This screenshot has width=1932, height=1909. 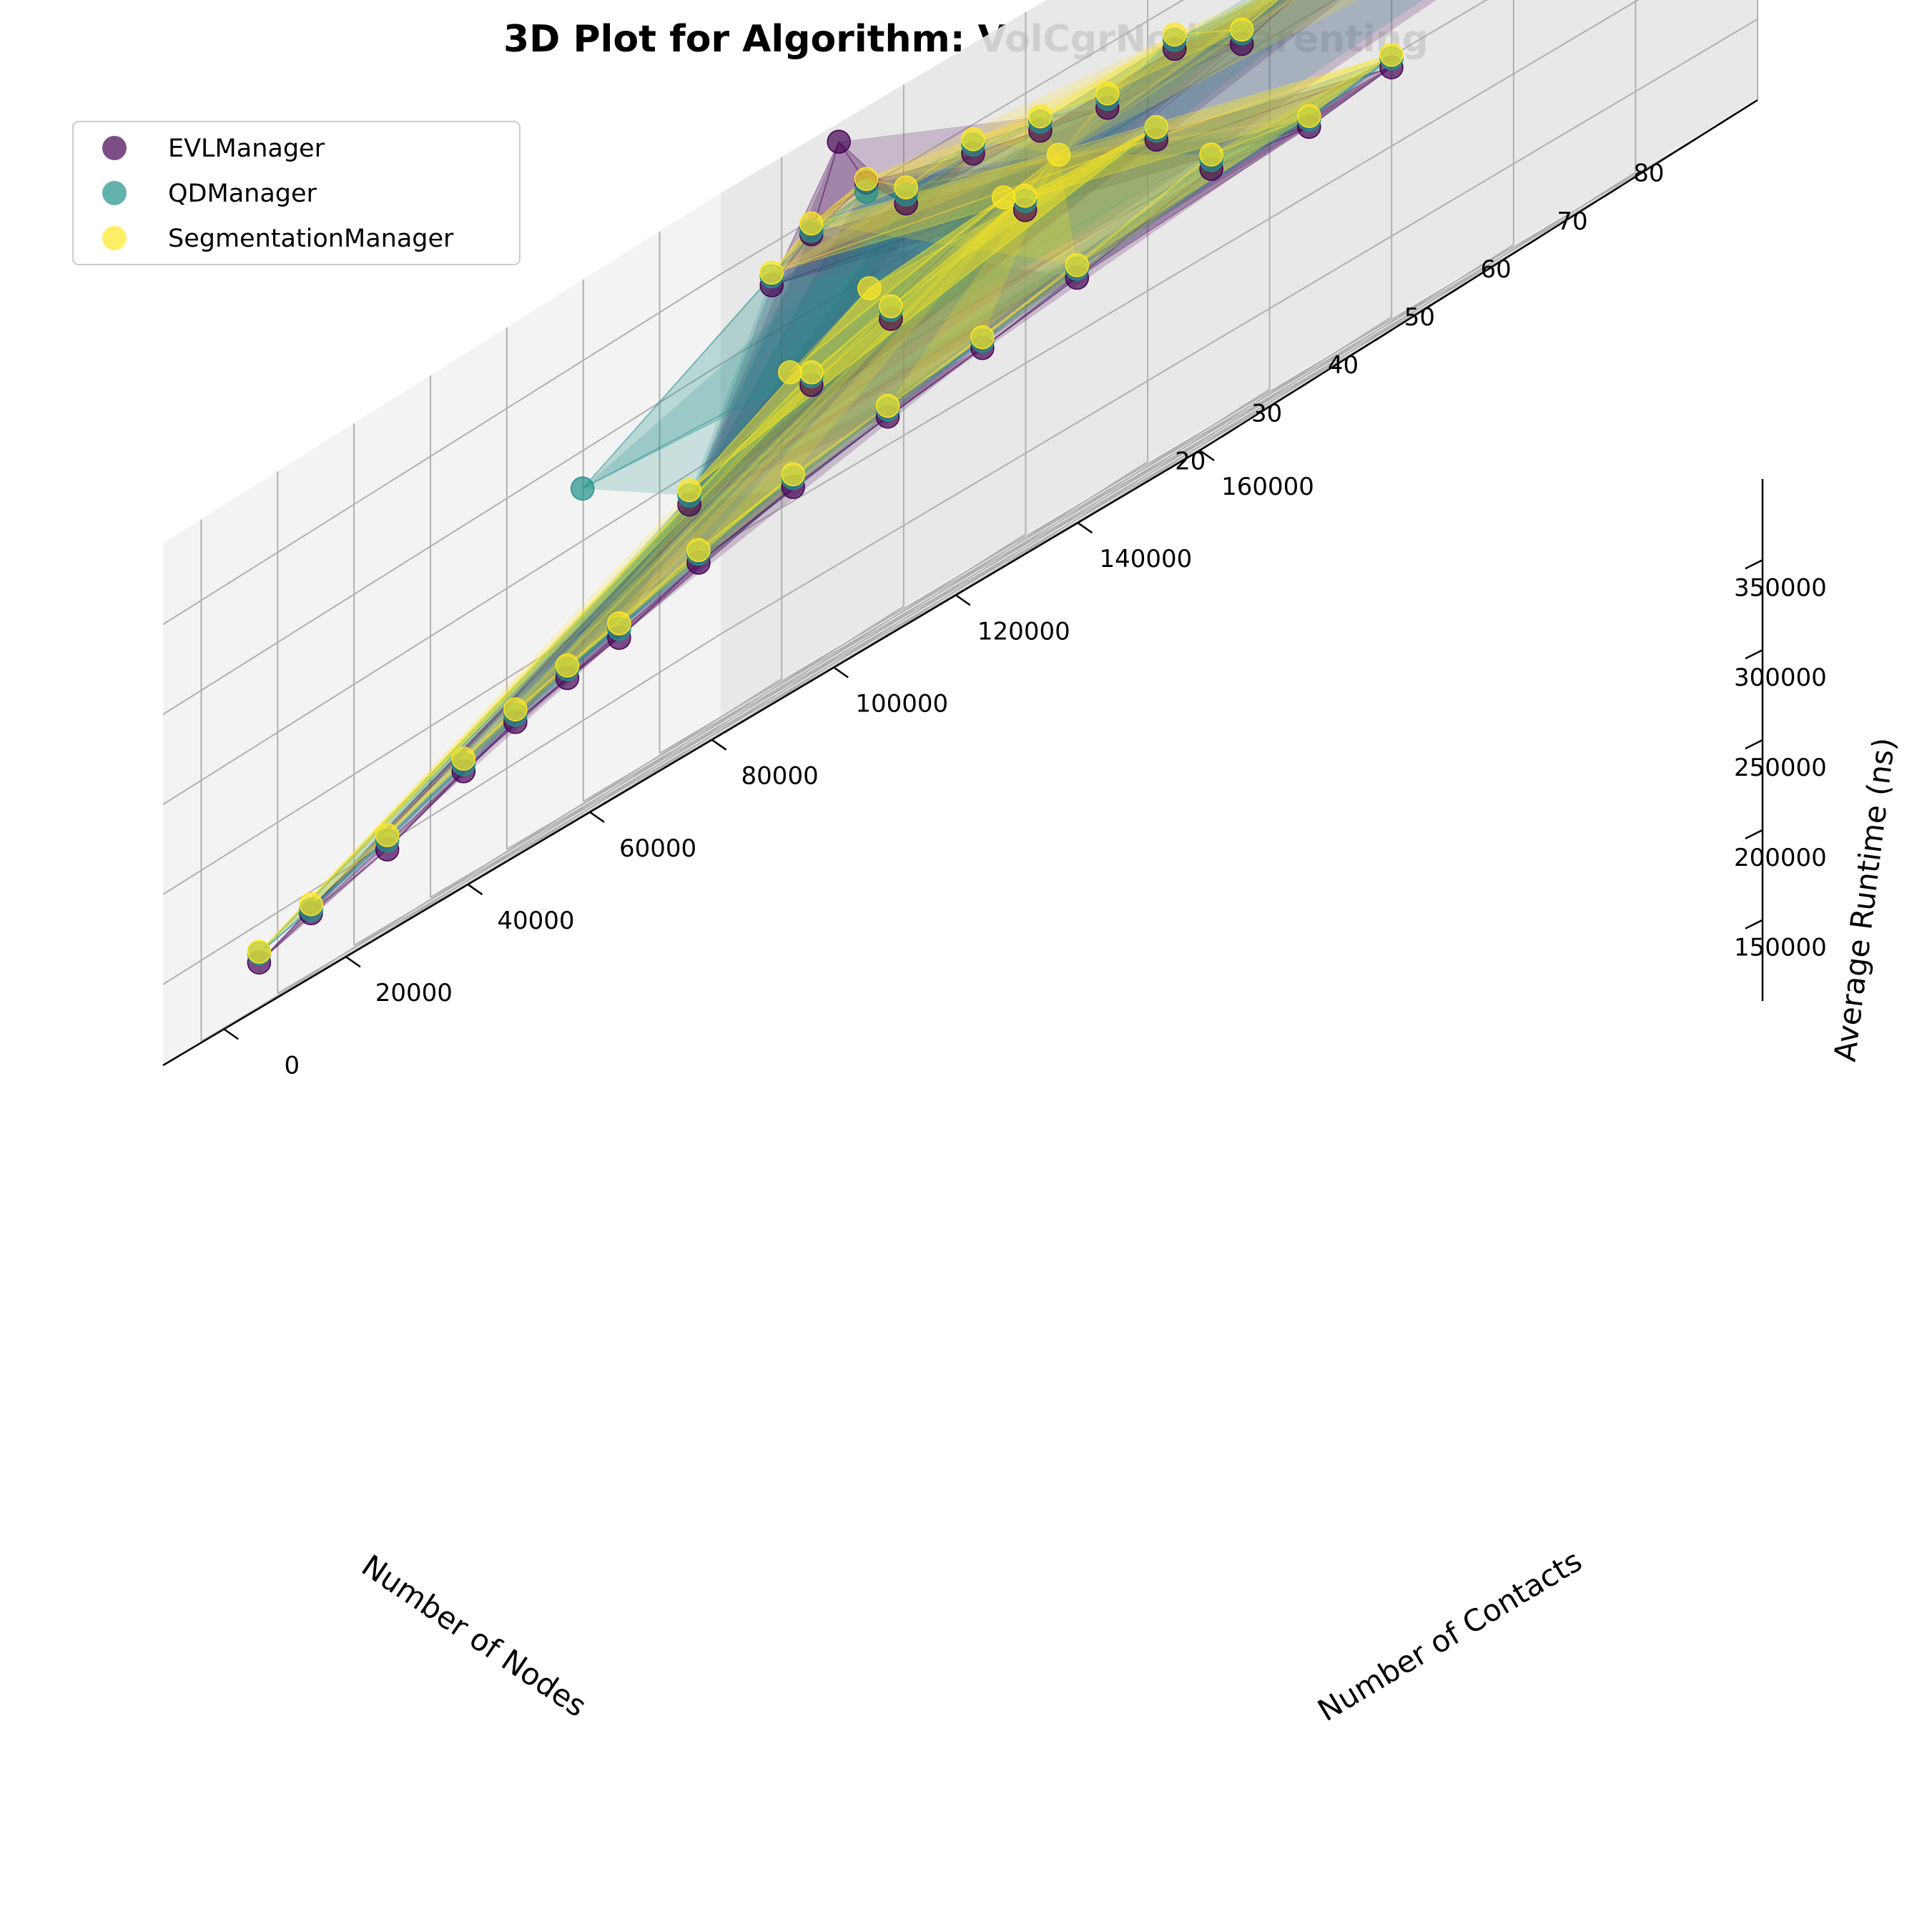 What do you see at coordinates (1023, 631) in the screenshot?
I see `y-tick-label: 120000` at bounding box center [1023, 631].